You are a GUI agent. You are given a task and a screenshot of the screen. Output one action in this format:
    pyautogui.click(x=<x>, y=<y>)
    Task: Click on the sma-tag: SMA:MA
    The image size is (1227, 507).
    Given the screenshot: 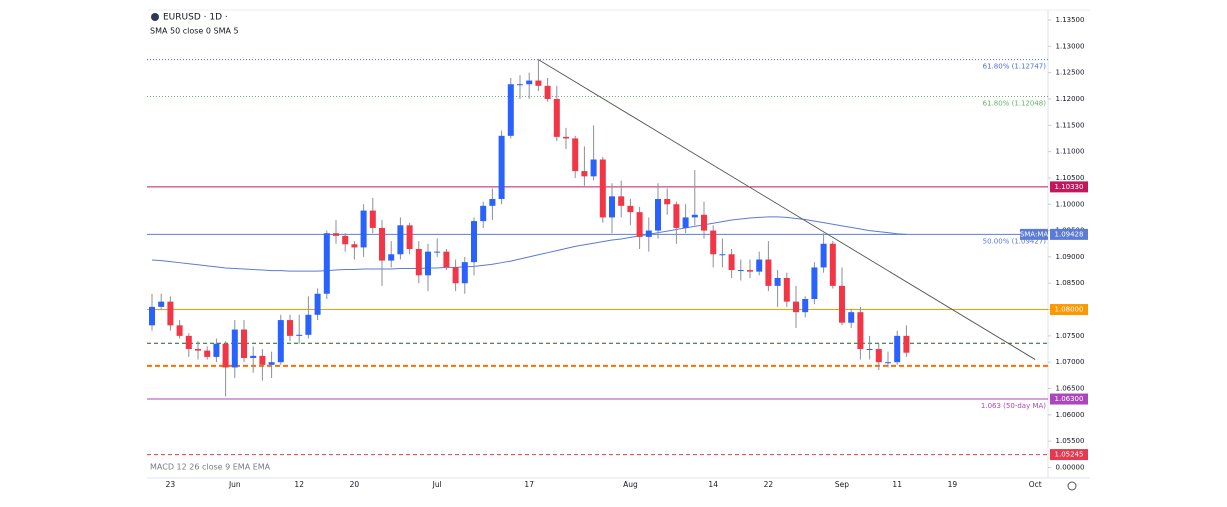 What is the action you would take?
    pyautogui.click(x=1034, y=234)
    